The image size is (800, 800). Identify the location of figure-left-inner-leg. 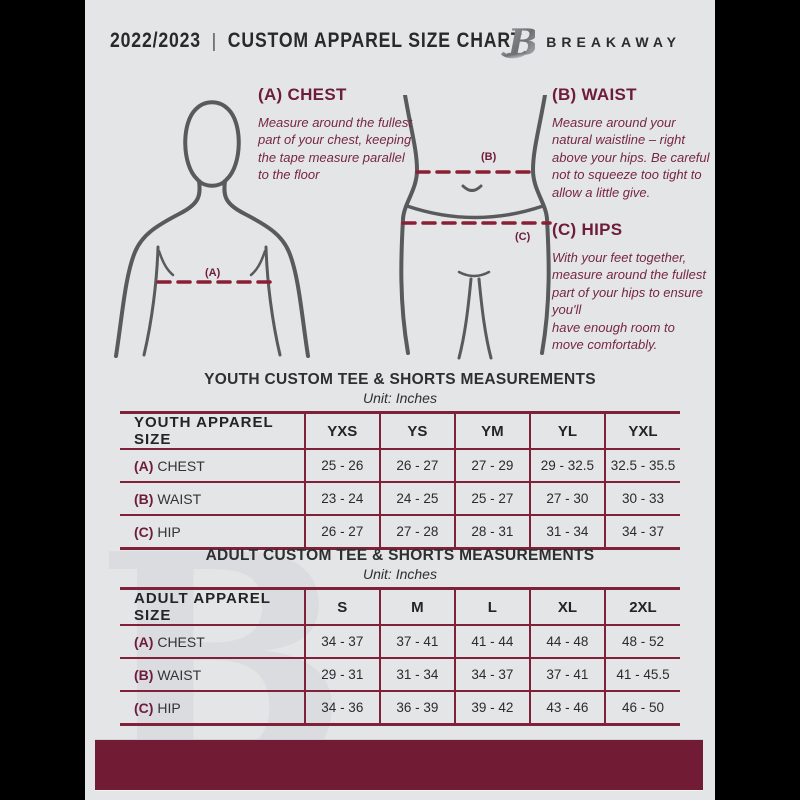
(465, 318).